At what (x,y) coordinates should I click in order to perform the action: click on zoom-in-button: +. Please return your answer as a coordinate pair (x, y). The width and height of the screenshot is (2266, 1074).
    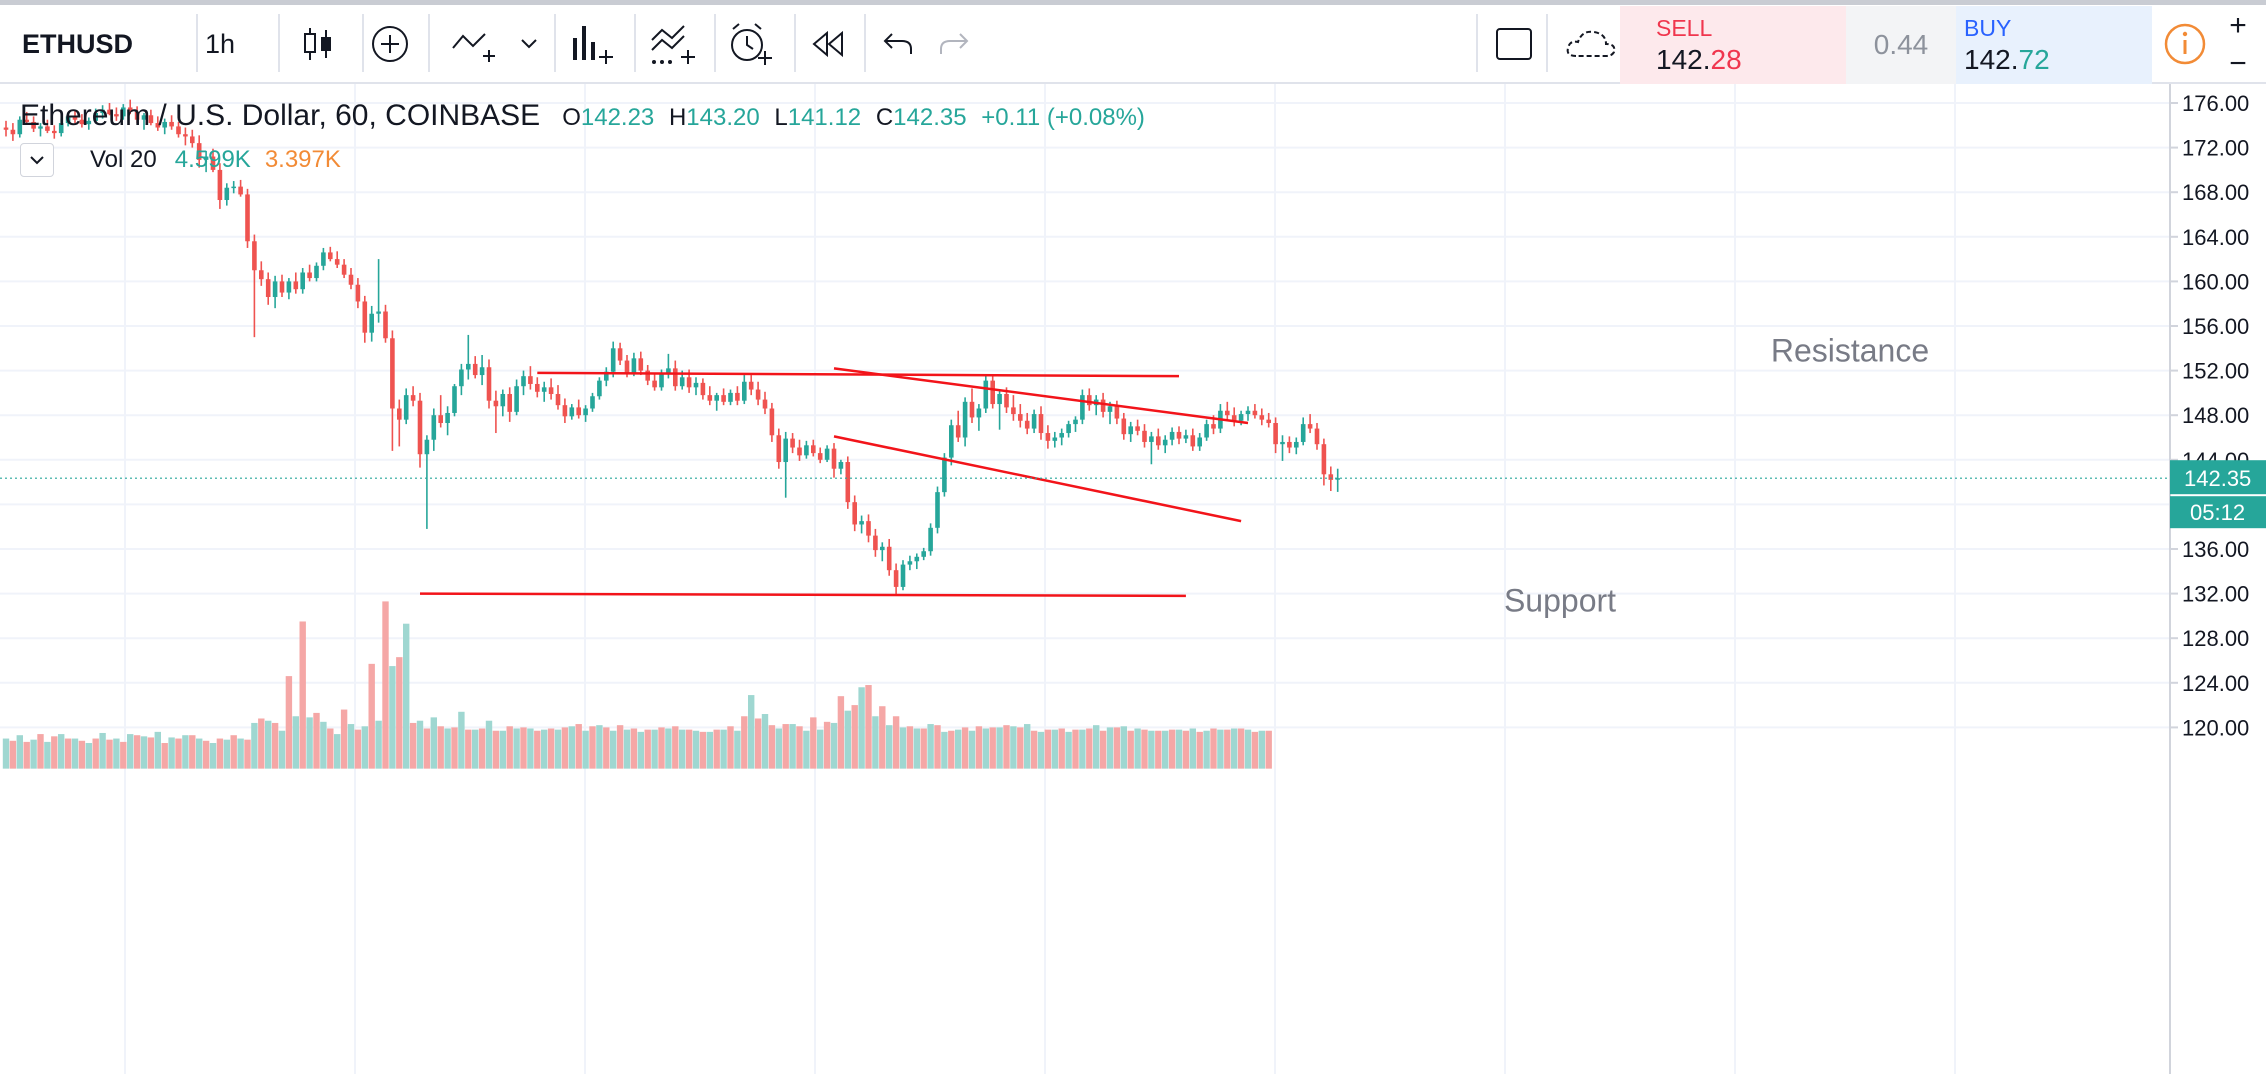
    Looking at the image, I should click on (2238, 25).